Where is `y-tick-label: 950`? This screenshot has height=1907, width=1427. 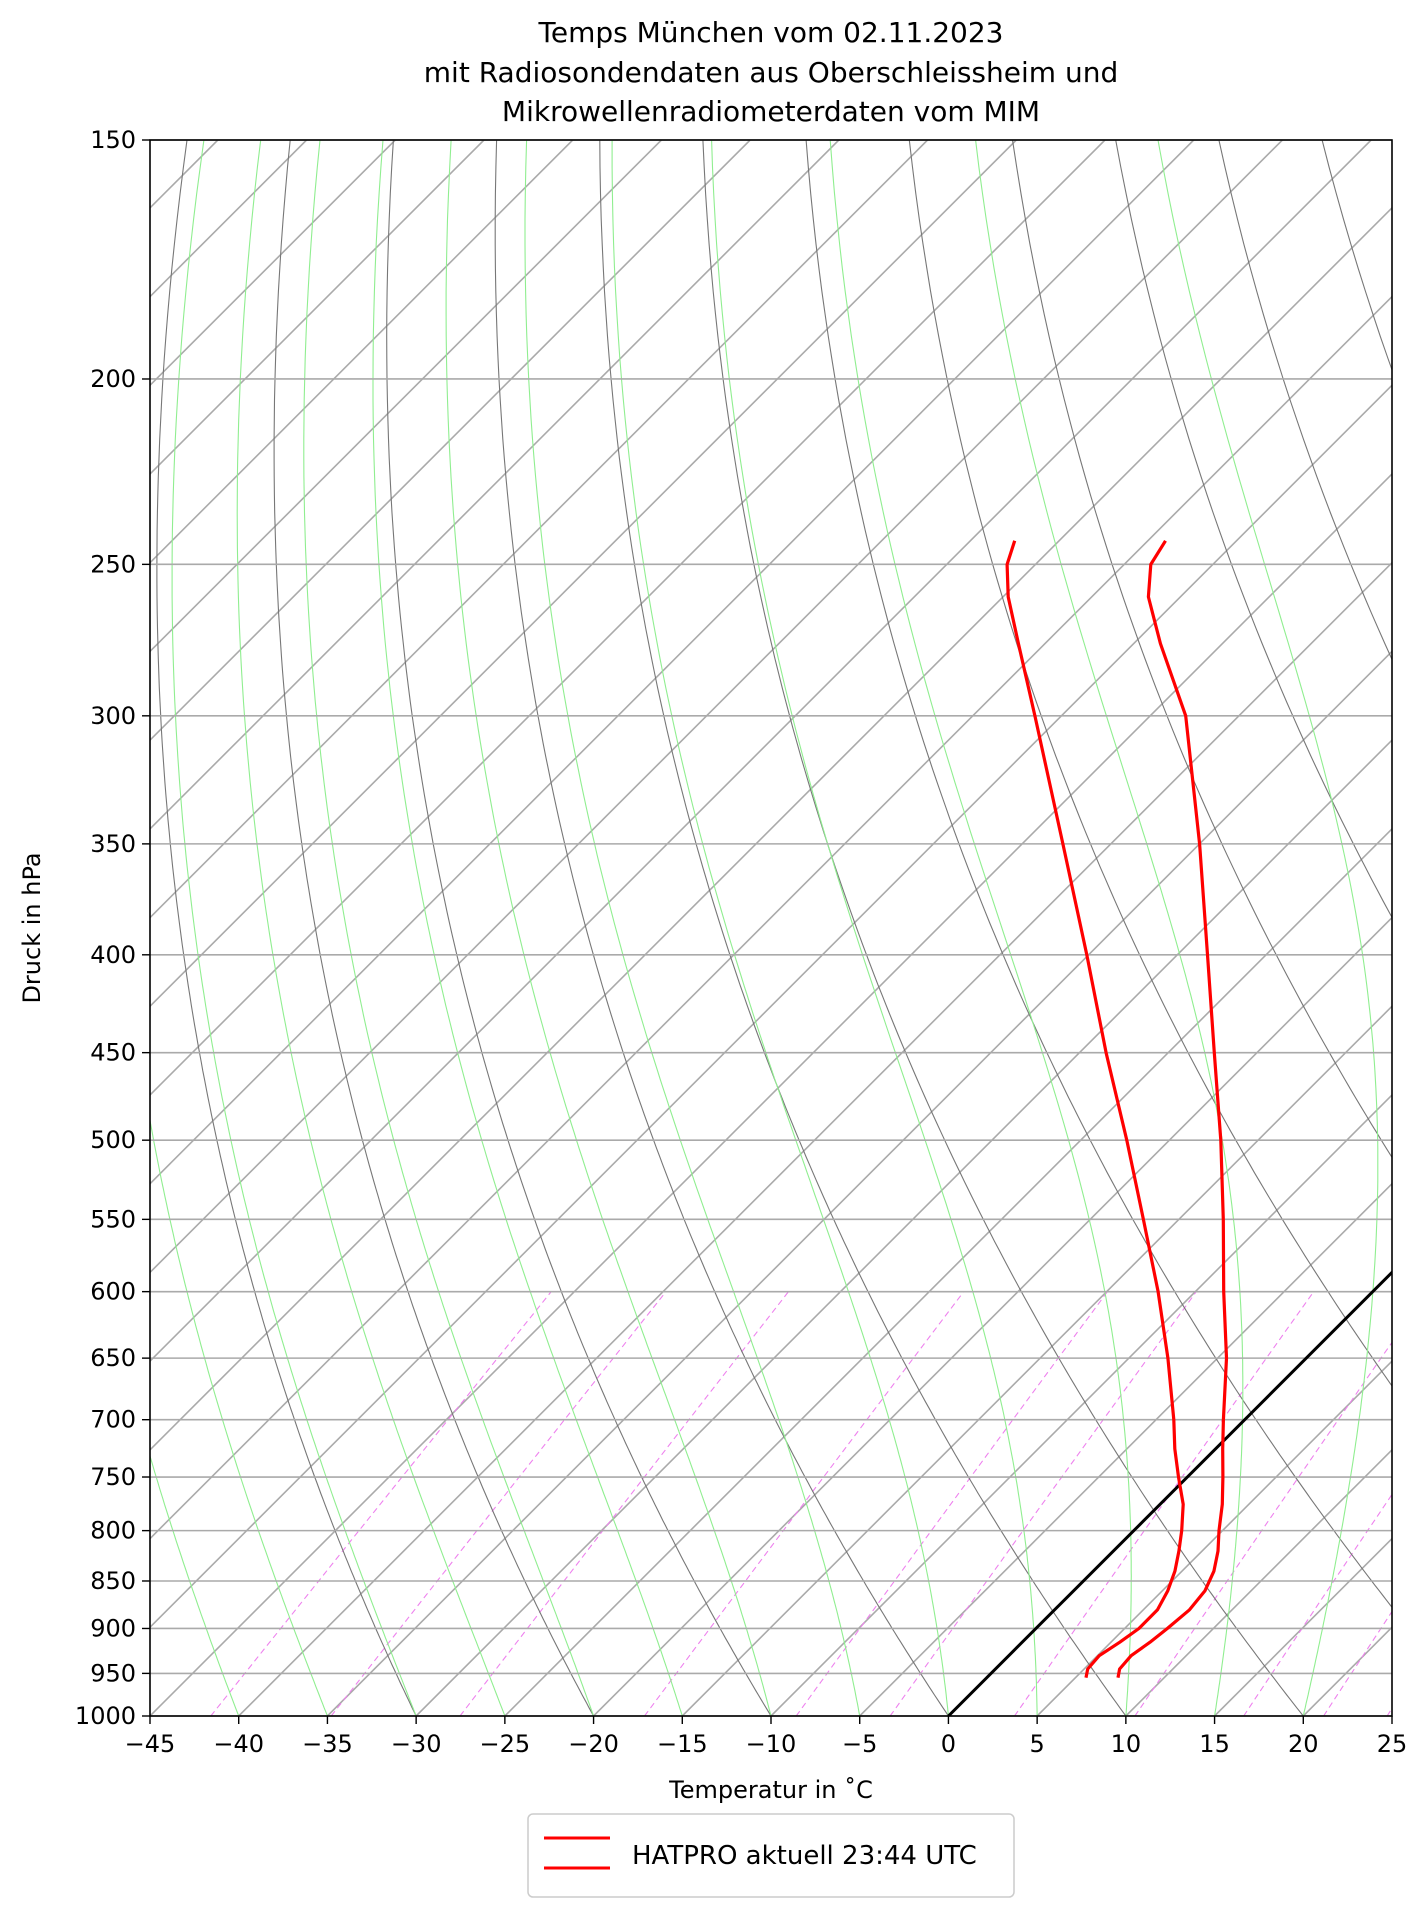 y-tick-label: 950 is located at coordinates (113, 1673).